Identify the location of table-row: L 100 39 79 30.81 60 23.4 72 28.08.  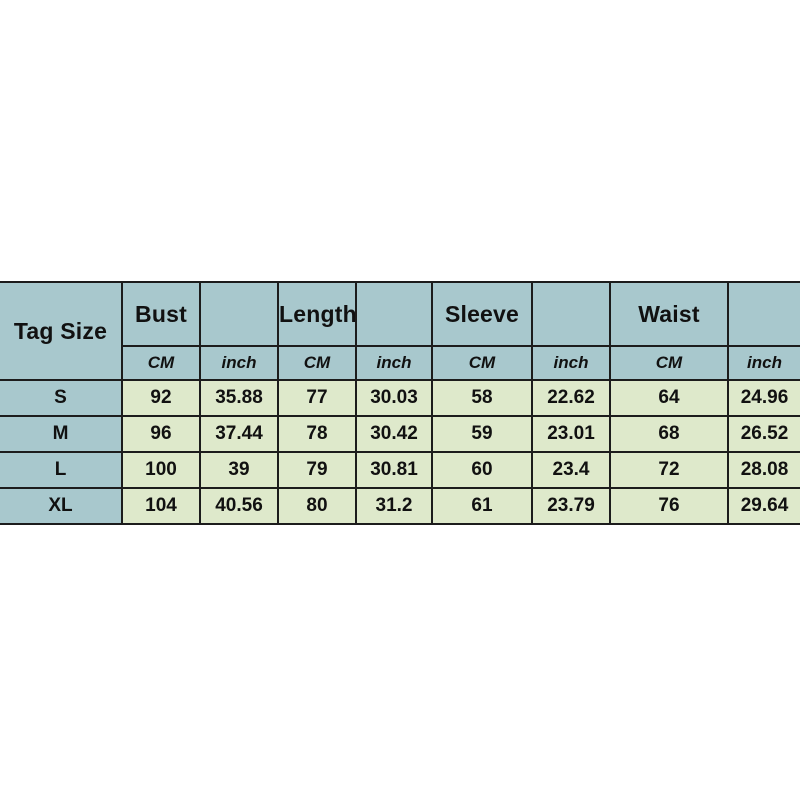
(400, 470).